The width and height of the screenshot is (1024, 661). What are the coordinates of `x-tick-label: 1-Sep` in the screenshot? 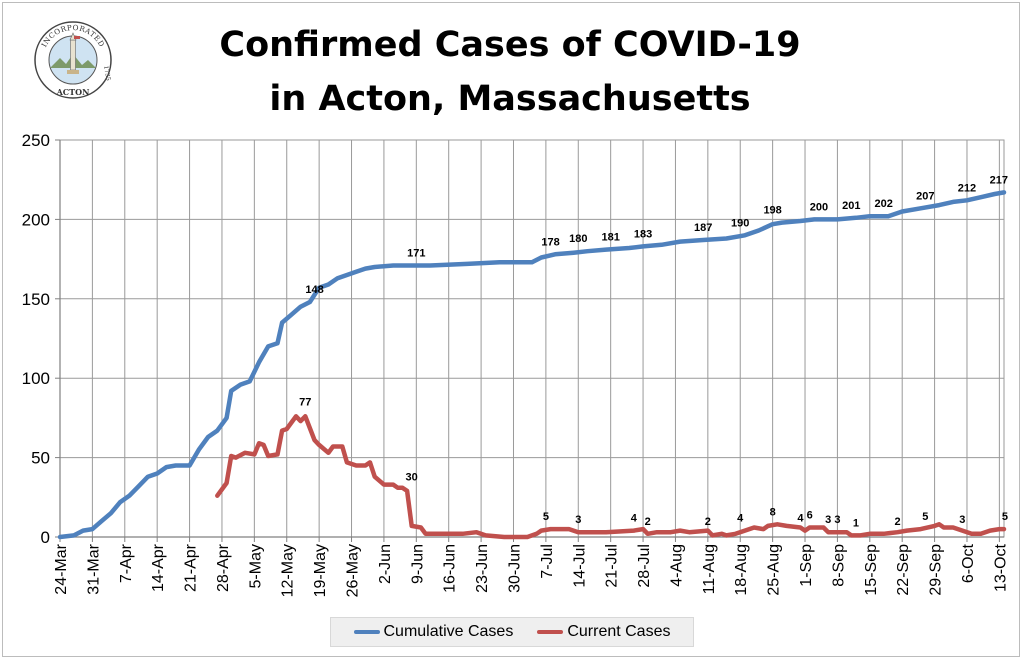 It's located at (806, 565).